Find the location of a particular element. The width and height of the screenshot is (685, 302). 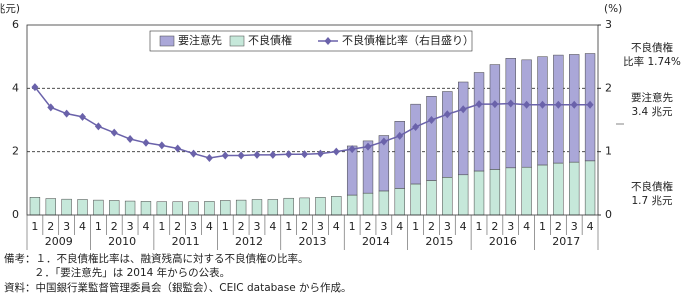

y-tick-label: 6 is located at coordinates (15, 24).